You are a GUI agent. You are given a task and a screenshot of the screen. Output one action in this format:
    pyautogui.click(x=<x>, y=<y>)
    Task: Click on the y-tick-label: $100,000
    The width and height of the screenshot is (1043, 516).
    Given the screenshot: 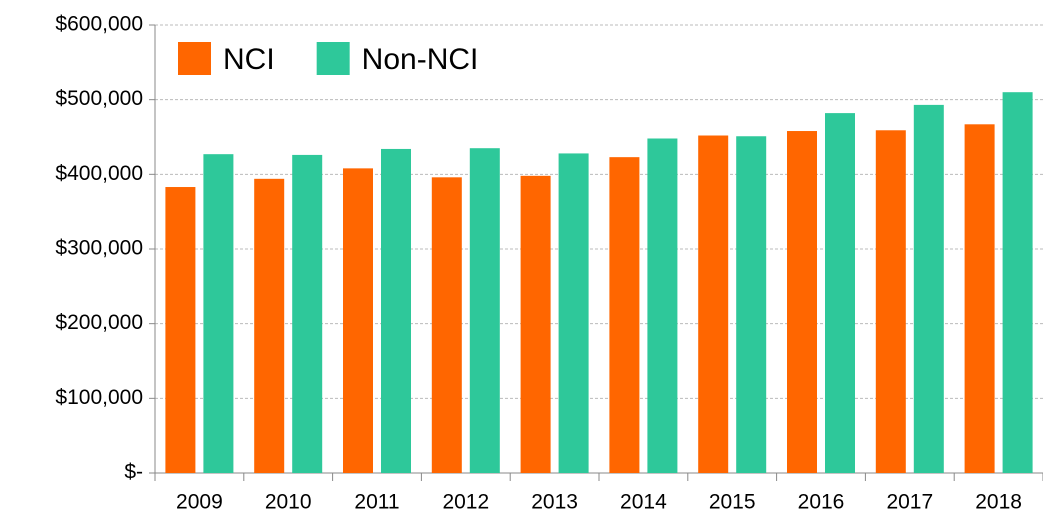 What is the action you would take?
    pyautogui.click(x=99, y=397)
    